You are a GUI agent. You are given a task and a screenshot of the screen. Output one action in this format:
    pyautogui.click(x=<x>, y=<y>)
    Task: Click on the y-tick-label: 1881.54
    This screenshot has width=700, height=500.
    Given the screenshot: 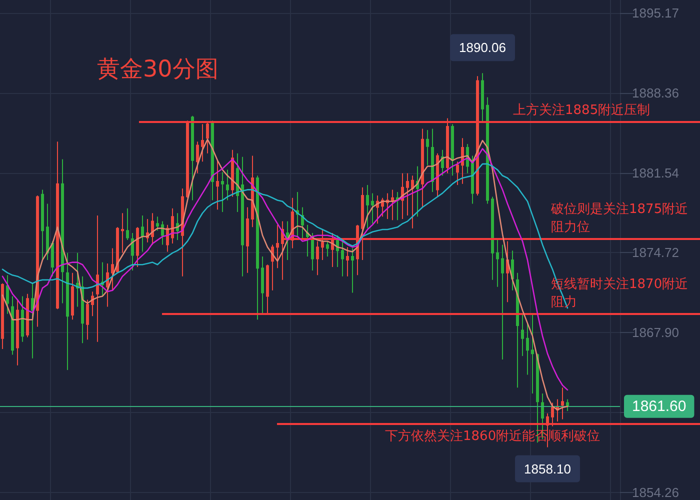 What is the action you would take?
    pyautogui.click(x=655, y=172)
    